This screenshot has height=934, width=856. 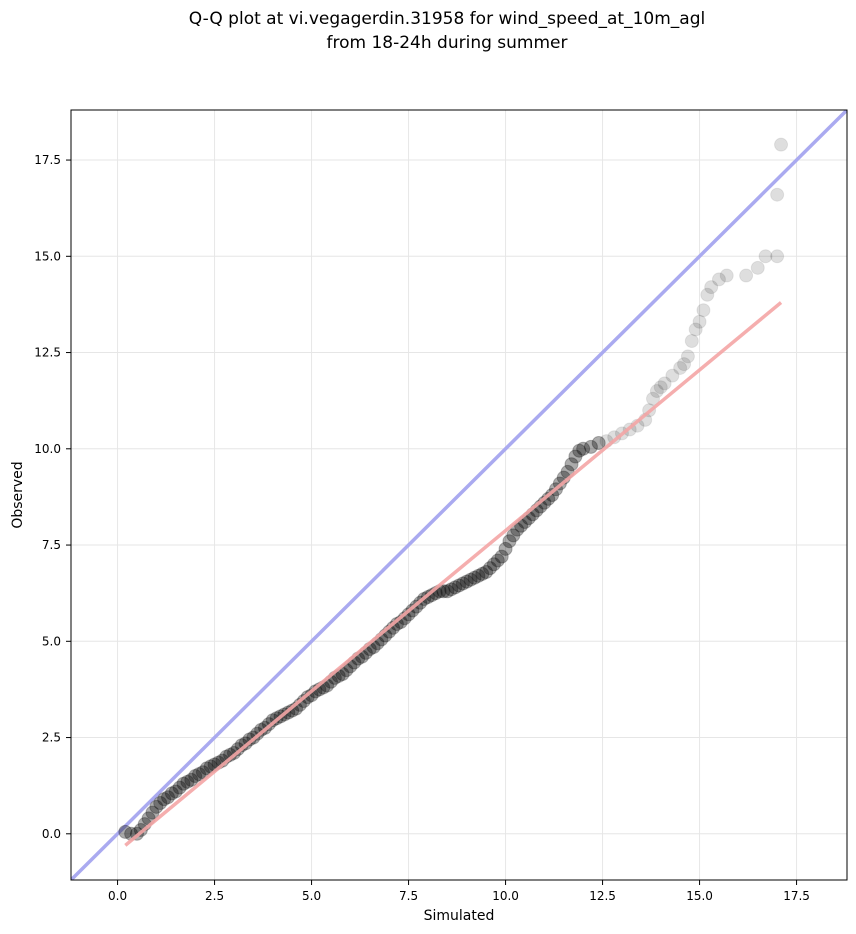 What do you see at coordinates (18, 494) in the screenshot?
I see `y-axis-label: Observed` at bounding box center [18, 494].